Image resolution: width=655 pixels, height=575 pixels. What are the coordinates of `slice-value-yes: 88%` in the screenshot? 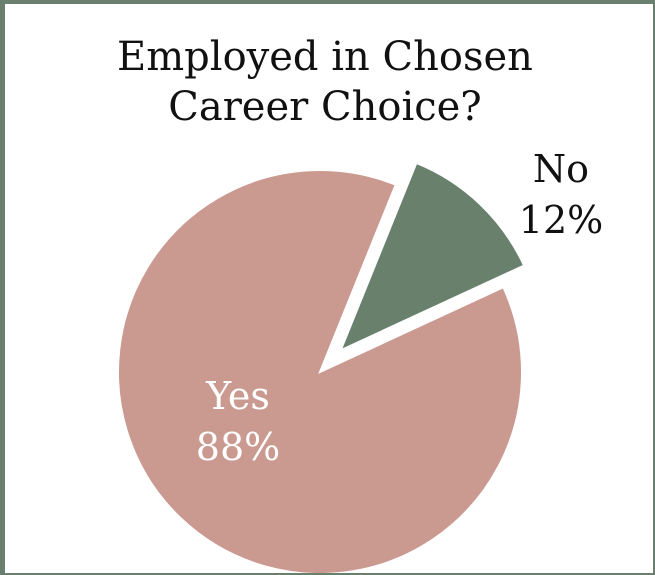 It's located at (238, 447).